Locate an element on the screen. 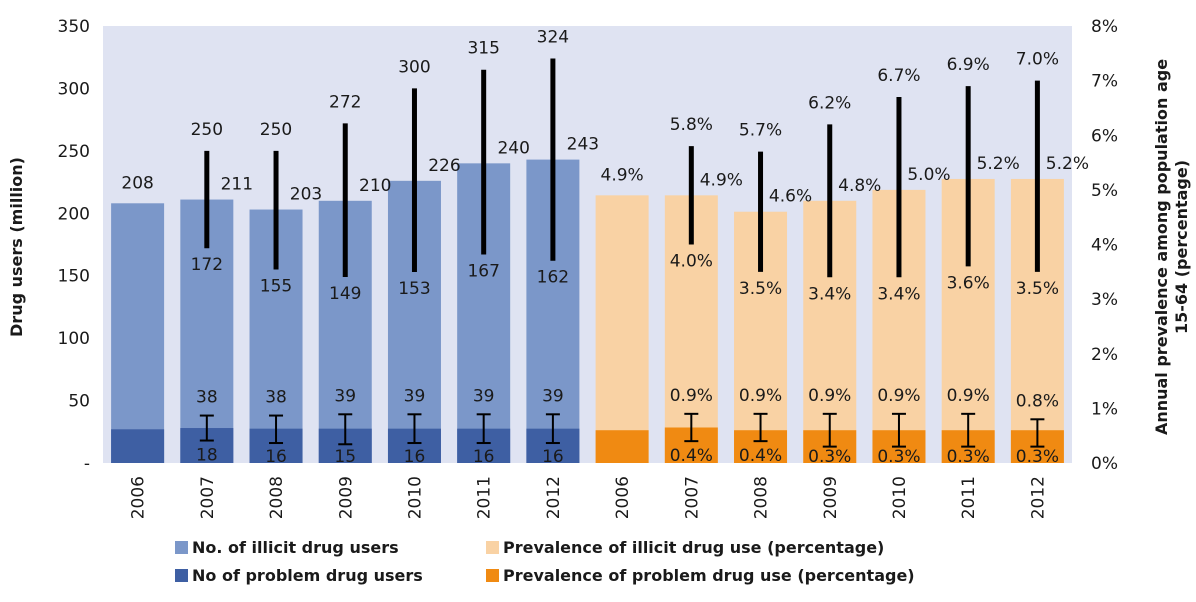  right-axis-title-line2: 15-64 (percentage) is located at coordinates (1181, 247).